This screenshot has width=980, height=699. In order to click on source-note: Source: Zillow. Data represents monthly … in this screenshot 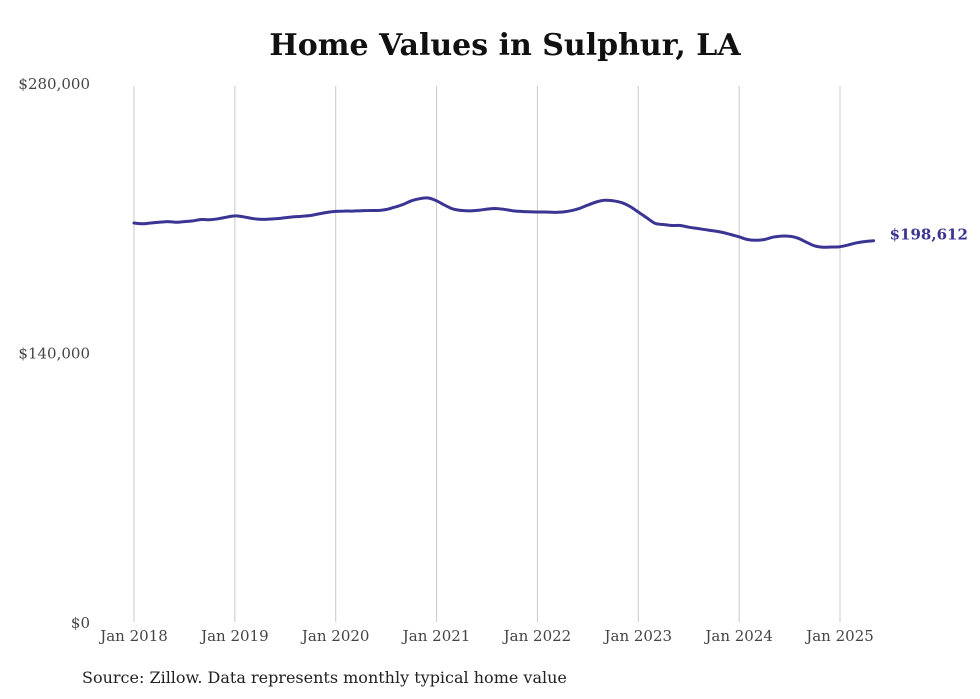, I will do `click(324, 677)`.